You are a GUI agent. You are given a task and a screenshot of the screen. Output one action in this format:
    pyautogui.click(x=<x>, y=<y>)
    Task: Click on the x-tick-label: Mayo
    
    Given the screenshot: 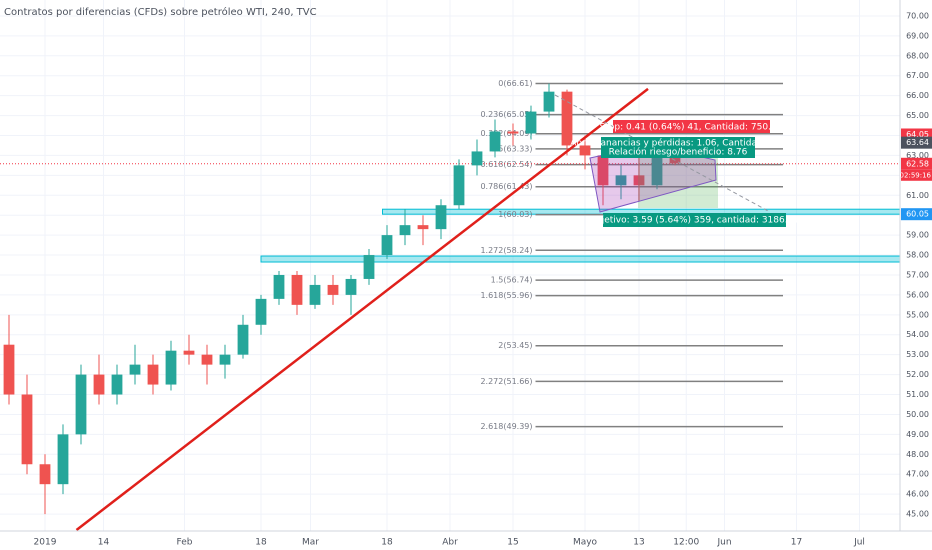 What is the action you would take?
    pyautogui.click(x=585, y=543)
    